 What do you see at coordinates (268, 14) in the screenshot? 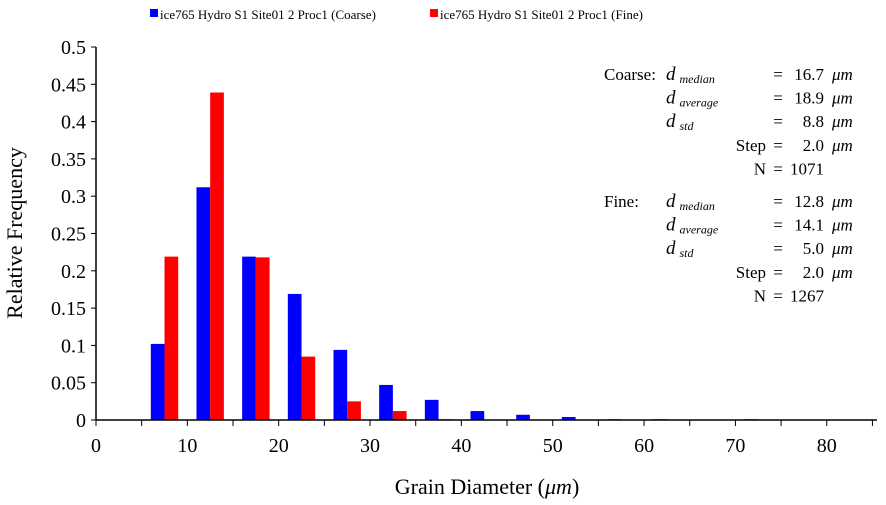
I see `legend-label: ice765 Hydro S1 Site01 2 Proc1 (Coarse)` at bounding box center [268, 14].